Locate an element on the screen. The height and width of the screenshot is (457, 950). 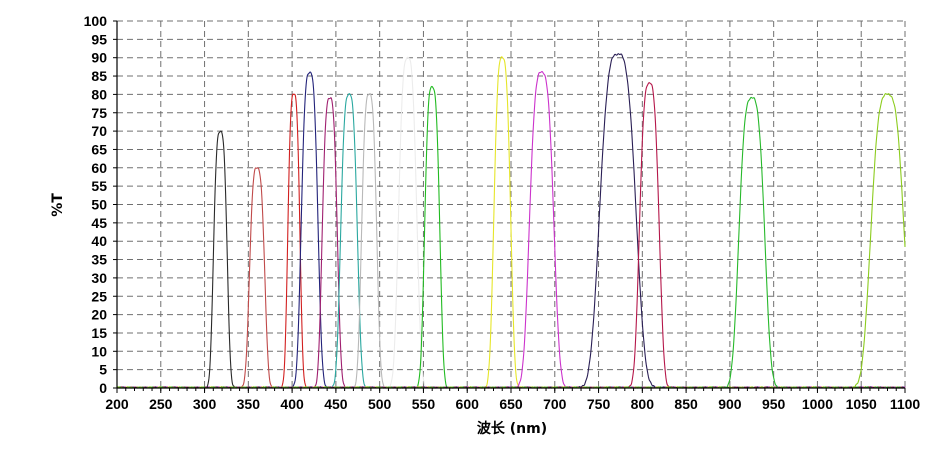
y-tick-label: 60 is located at coordinates (99, 168).